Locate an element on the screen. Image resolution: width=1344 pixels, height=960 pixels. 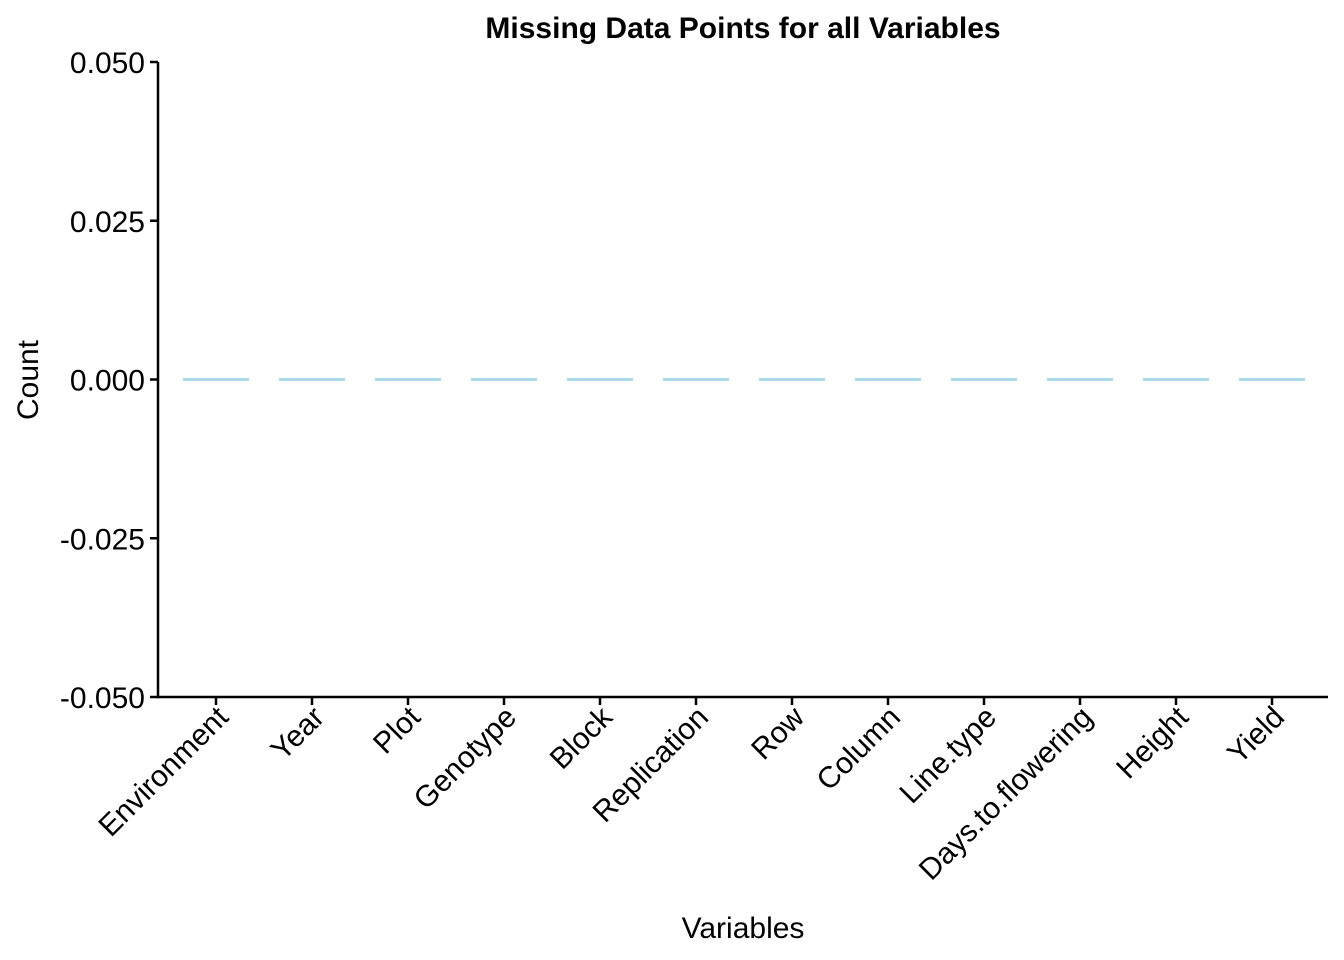
x-tick-label: Height is located at coordinates (1152, 742).